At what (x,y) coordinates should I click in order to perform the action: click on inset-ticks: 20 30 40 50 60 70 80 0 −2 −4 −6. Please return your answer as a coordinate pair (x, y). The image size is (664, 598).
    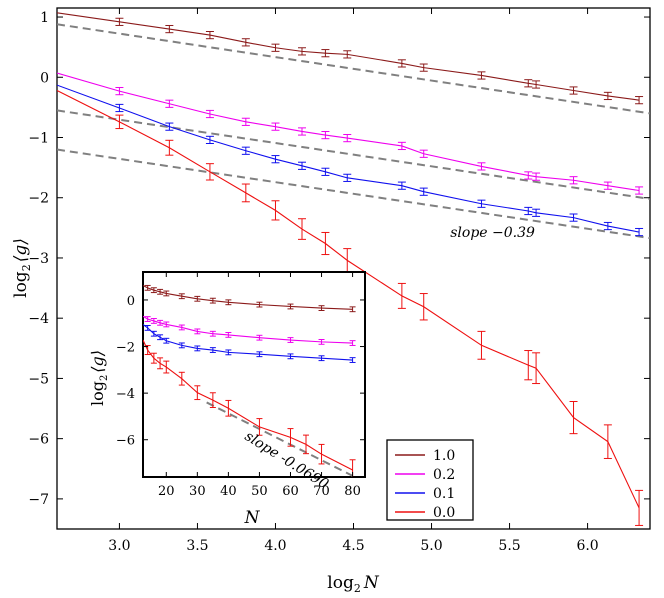
    Looking at the image, I should click on (240, 385).